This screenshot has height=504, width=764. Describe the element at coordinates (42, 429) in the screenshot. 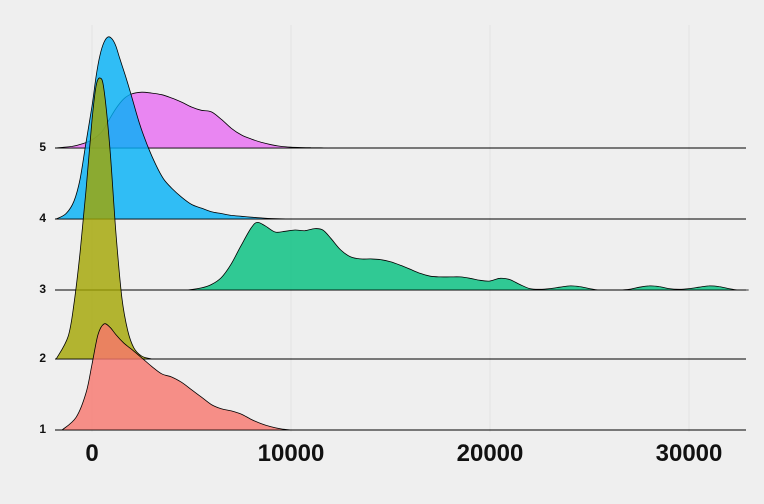

I see `y-tick-label-1: 1` at that location.